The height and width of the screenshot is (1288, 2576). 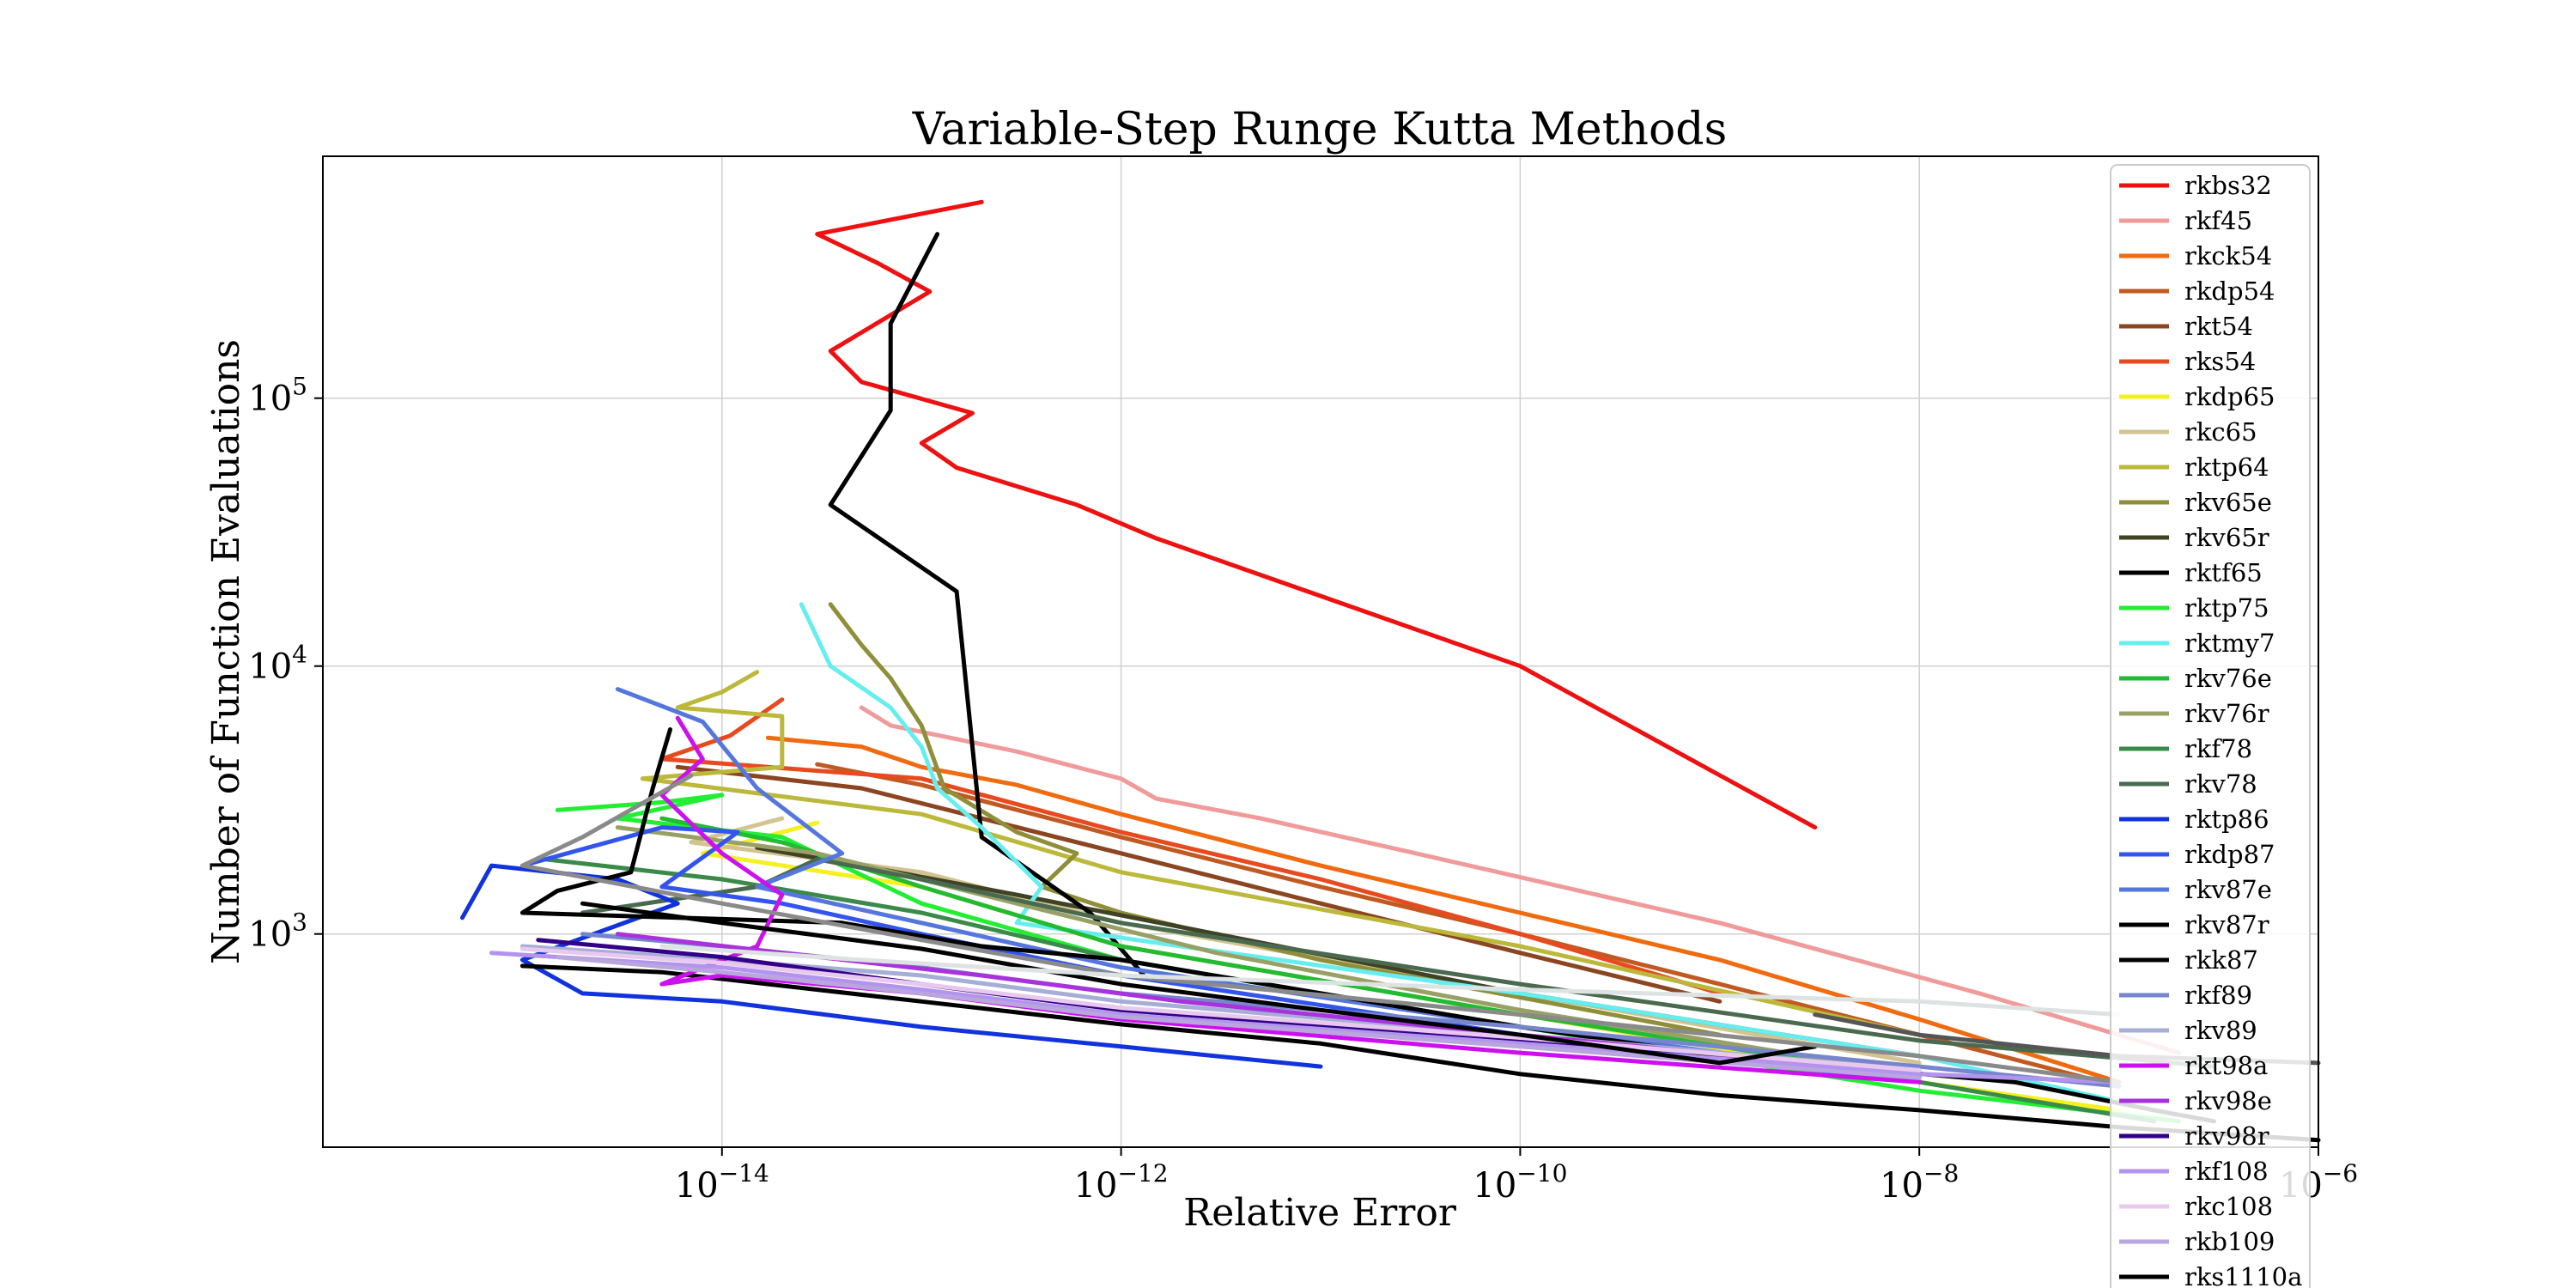 I want to click on x-tick-label: 10−8, so click(x=1919, y=1182).